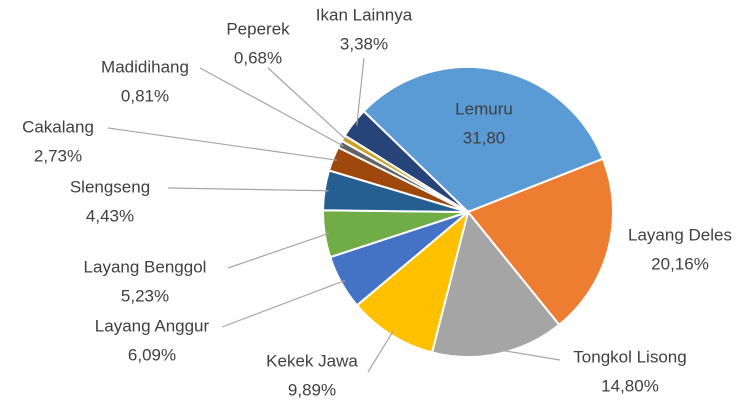 The width and height of the screenshot is (752, 401). I want to click on data-label-value: 31,80, so click(484, 137).